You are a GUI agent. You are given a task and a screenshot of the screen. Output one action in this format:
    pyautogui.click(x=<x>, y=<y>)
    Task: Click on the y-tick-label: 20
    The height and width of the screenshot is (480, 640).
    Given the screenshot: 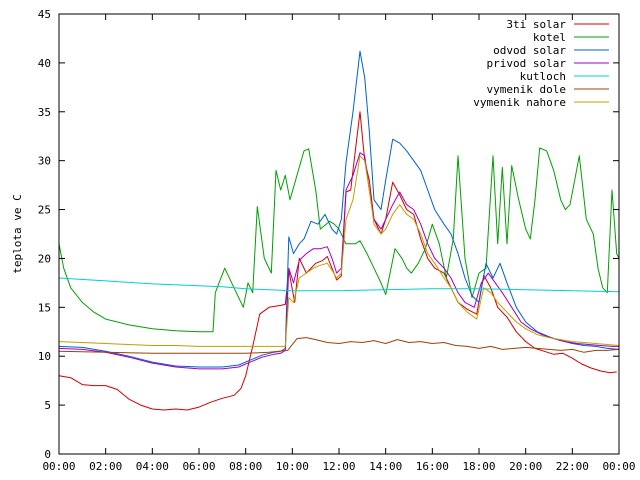 What is the action you would take?
    pyautogui.click(x=44, y=258)
    